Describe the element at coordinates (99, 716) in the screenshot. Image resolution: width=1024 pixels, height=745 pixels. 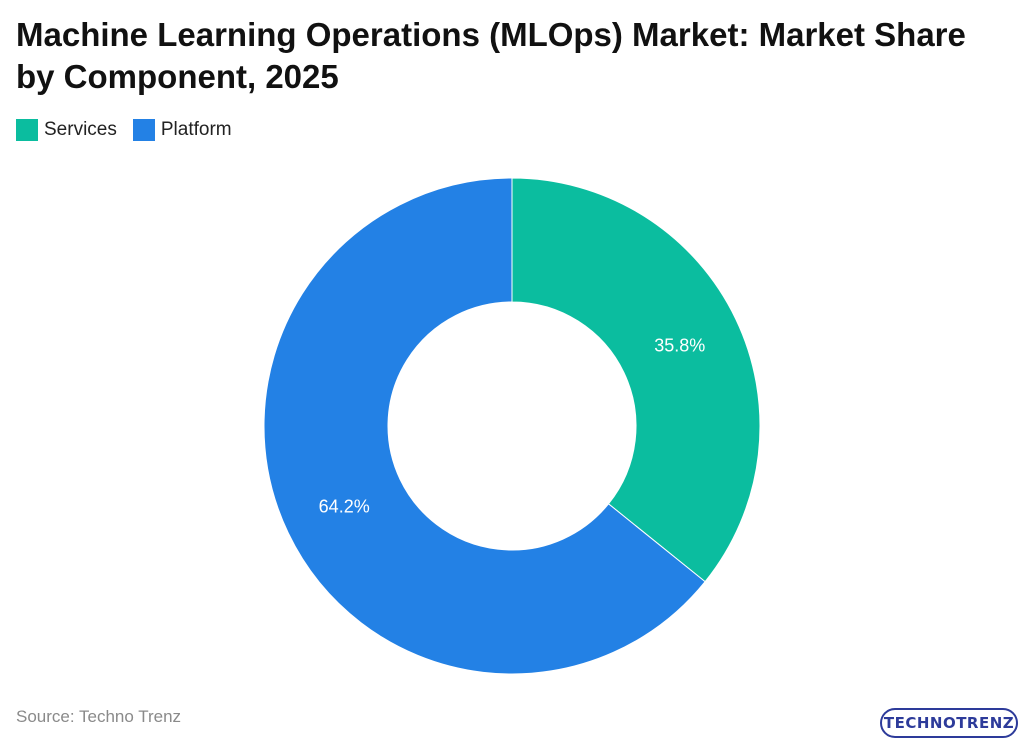
I see `source-note: Source: Techno Trenz` at that location.